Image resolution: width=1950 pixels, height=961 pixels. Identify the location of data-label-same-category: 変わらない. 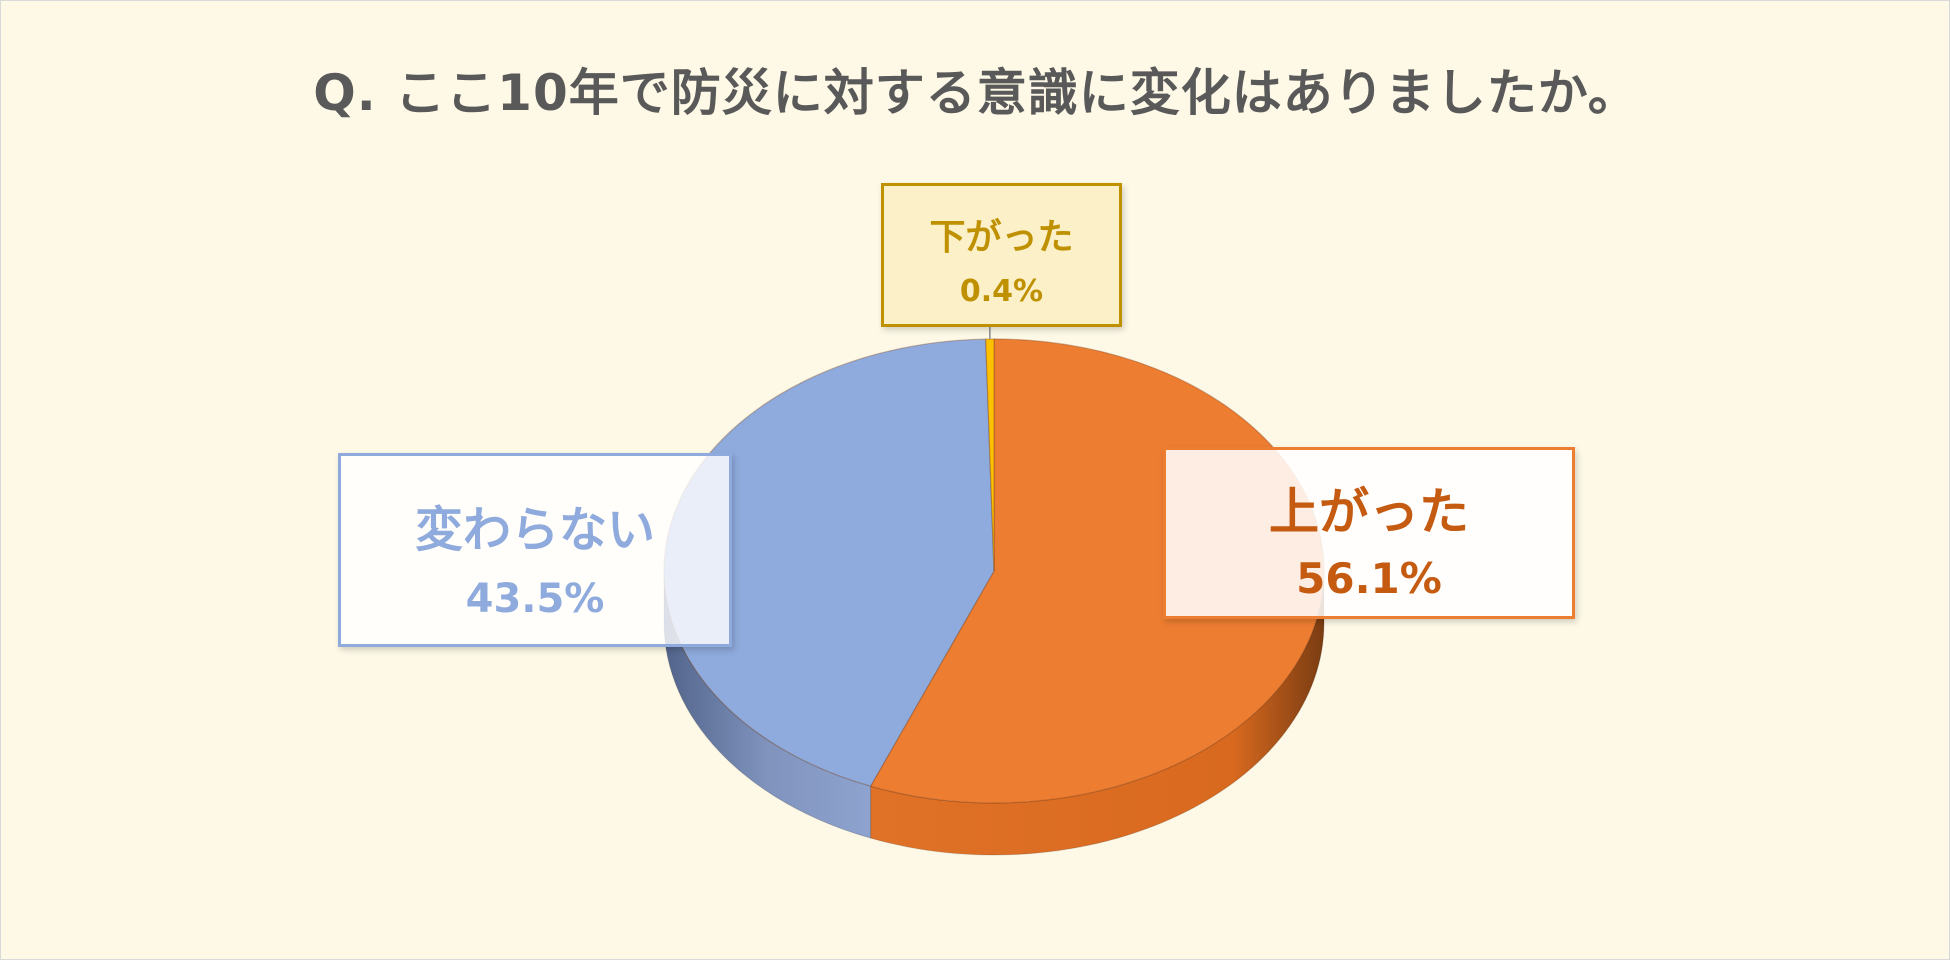
(534, 530).